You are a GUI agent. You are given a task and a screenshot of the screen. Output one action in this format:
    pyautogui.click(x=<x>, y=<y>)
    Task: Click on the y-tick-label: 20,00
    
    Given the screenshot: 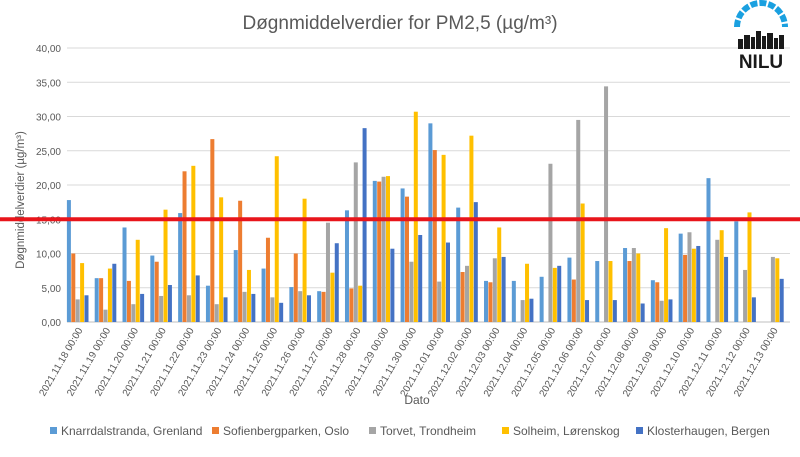 What is the action you would take?
    pyautogui.click(x=48, y=186)
    